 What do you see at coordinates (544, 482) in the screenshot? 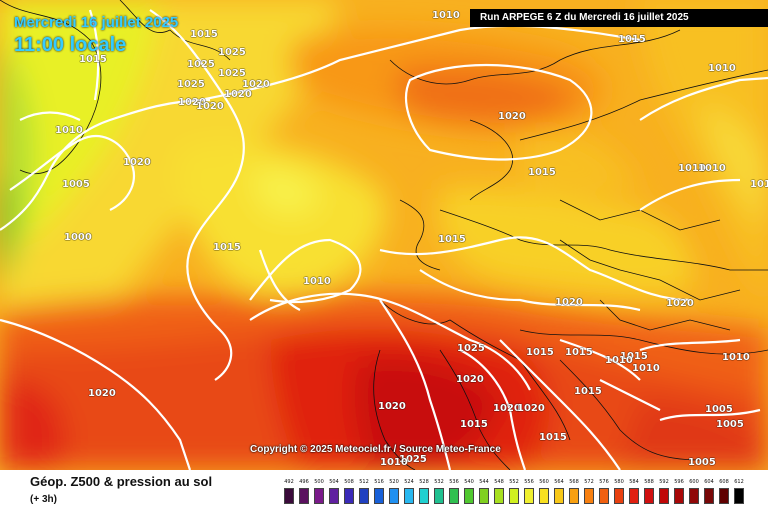
I see `legend-tick-label: 560` at bounding box center [544, 482].